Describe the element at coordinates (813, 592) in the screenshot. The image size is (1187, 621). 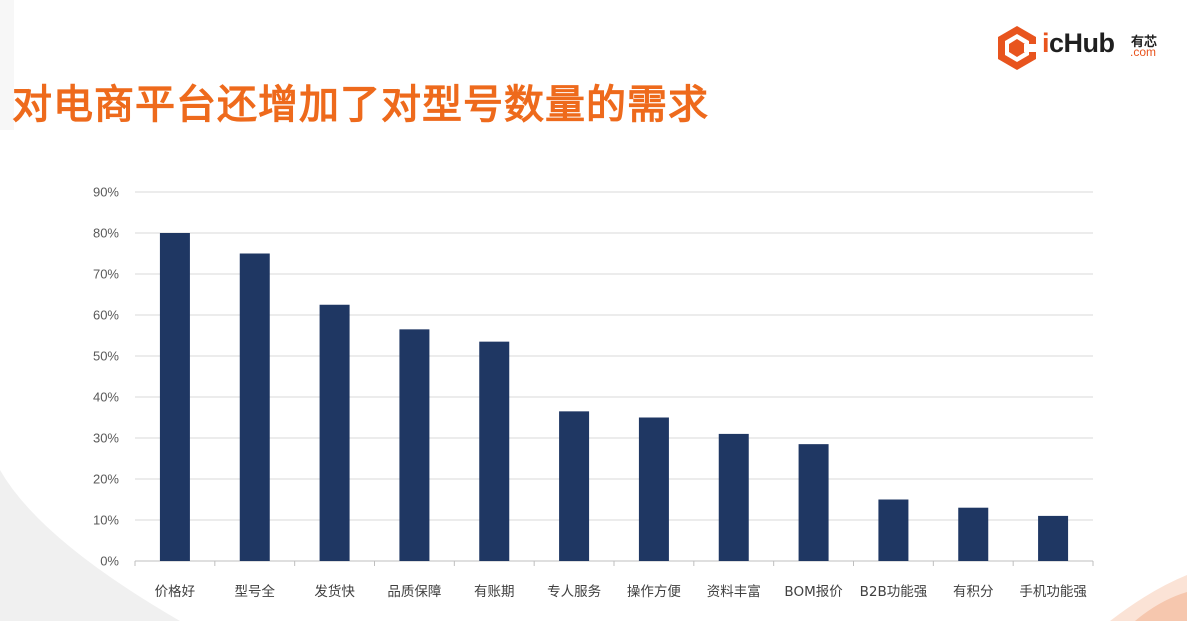
I see `x-category-label: BOM报价` at that location.